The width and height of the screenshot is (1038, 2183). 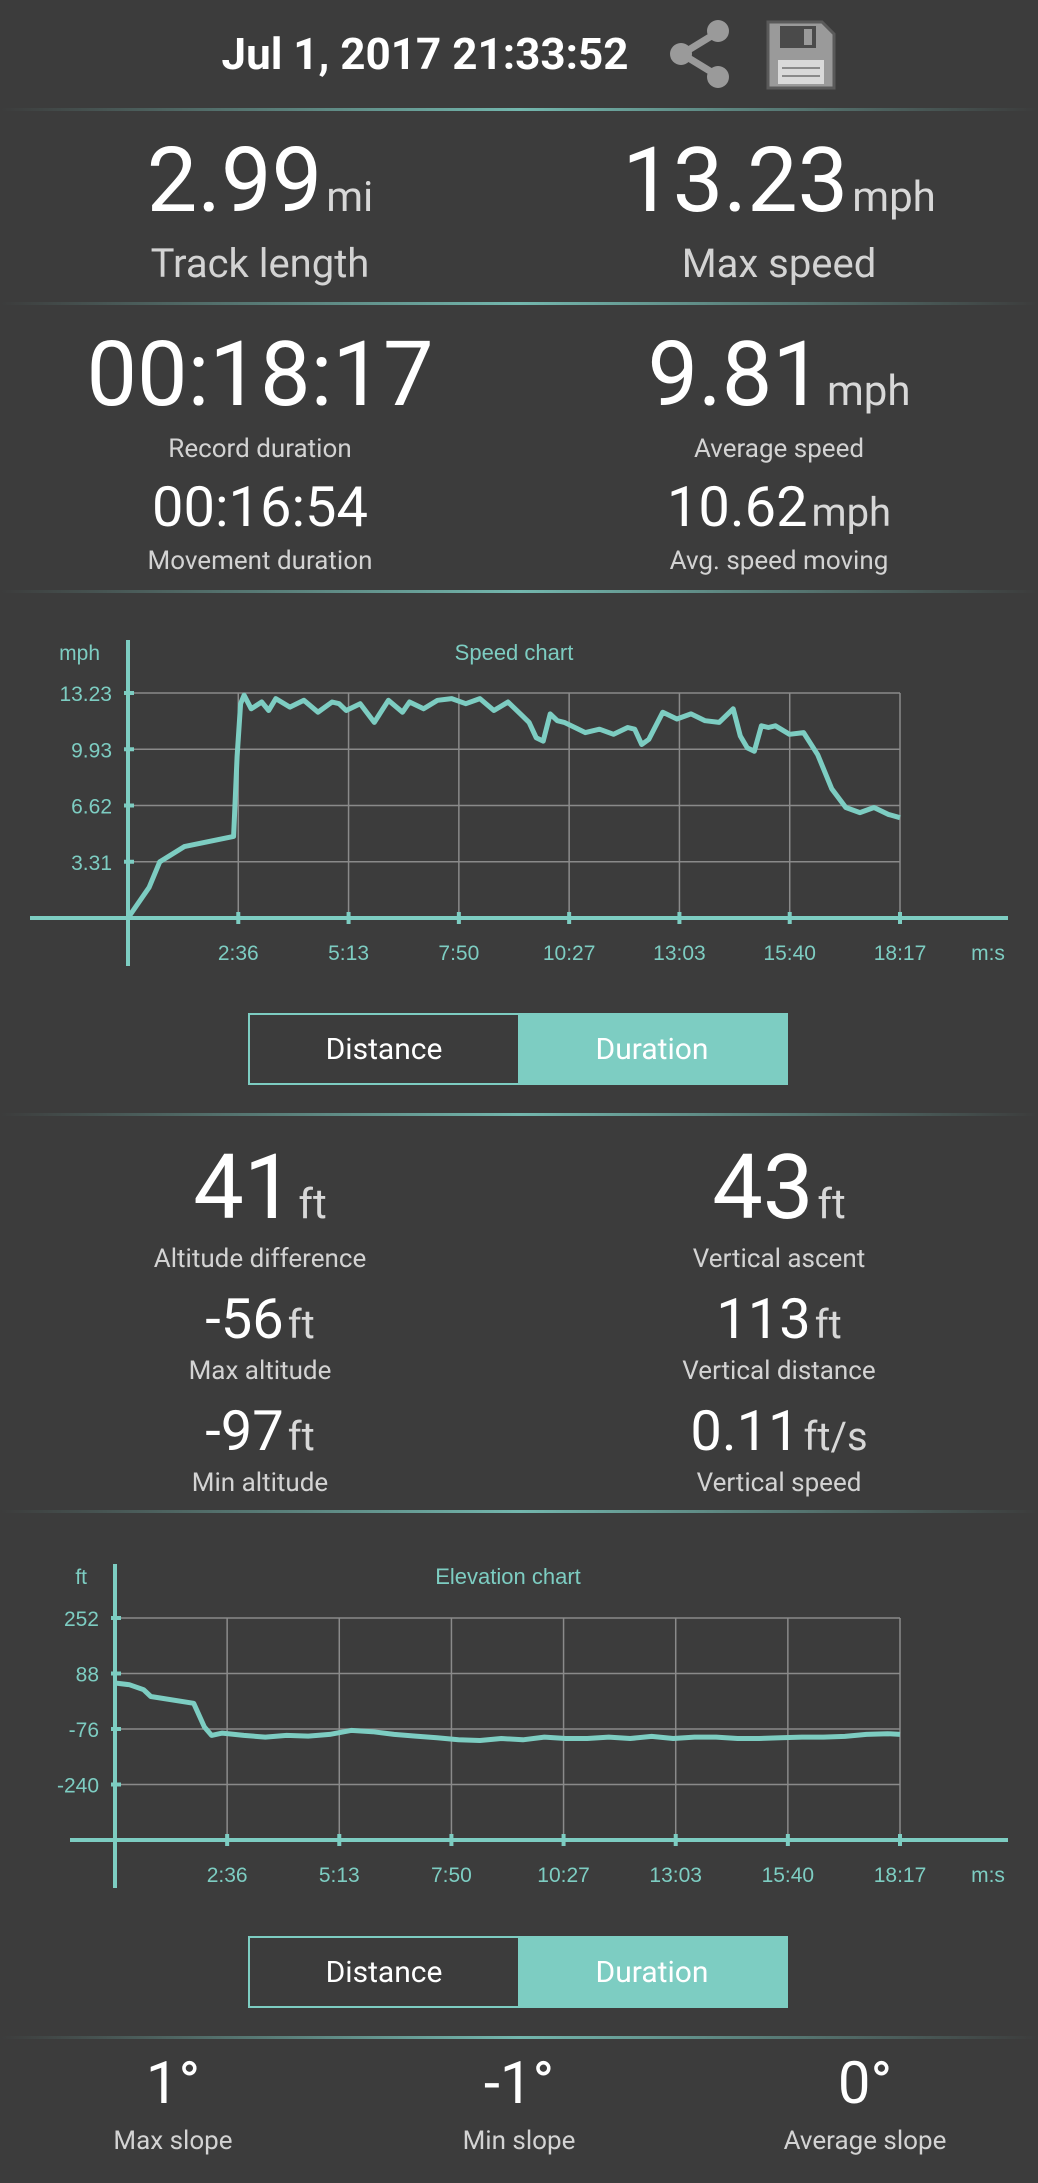 What do you see at coordinates (514, 652) in the screenshot?
I see `chart-title: Speed chart` at bounding box center [514, 652].